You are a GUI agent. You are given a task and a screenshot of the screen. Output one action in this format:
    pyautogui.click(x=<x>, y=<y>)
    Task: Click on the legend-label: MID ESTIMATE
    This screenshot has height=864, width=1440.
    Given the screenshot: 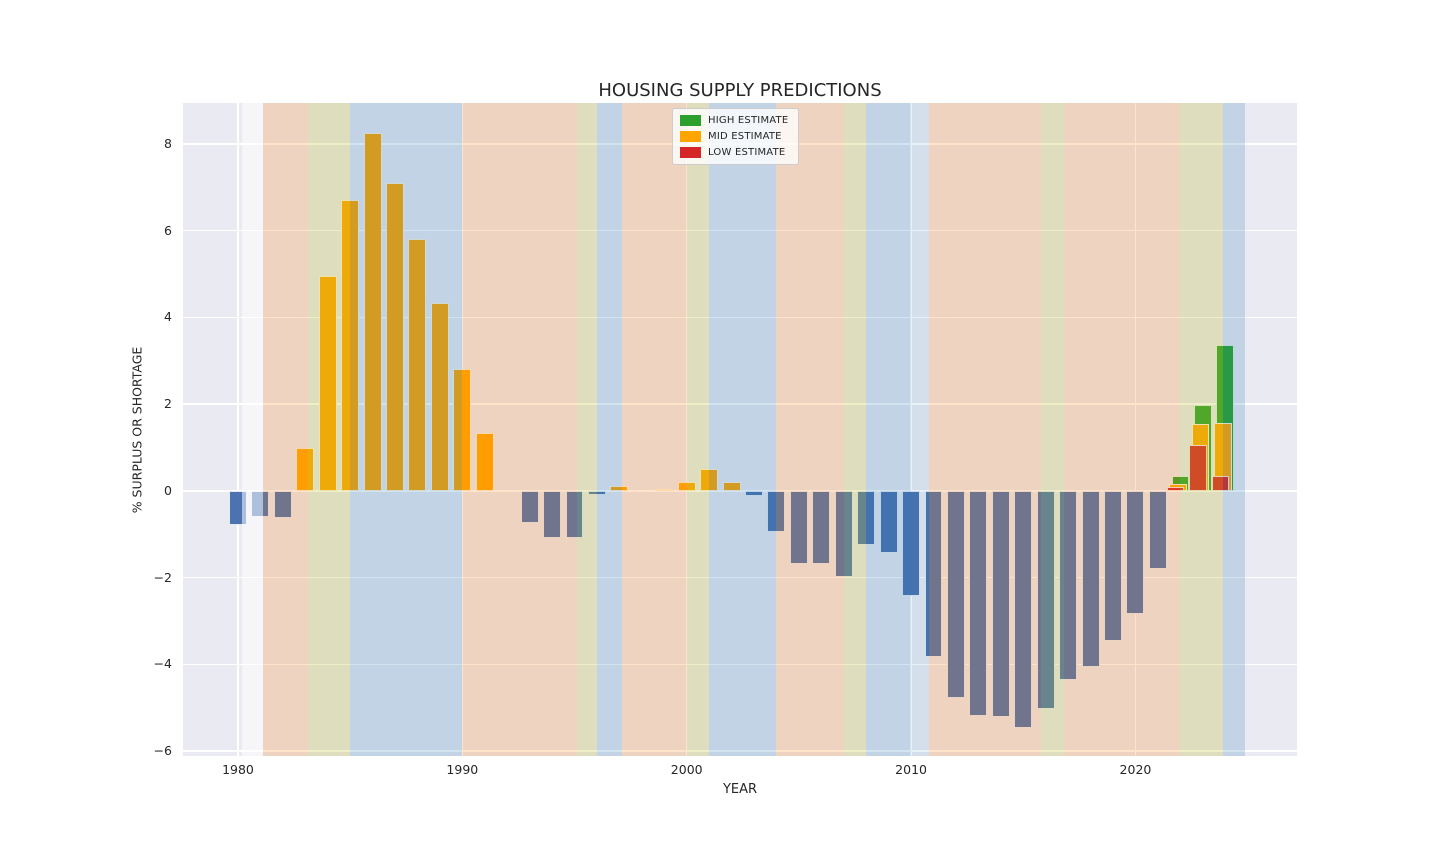 What is the action you would take?
    pyautogui.click(x=745, y=136)
    